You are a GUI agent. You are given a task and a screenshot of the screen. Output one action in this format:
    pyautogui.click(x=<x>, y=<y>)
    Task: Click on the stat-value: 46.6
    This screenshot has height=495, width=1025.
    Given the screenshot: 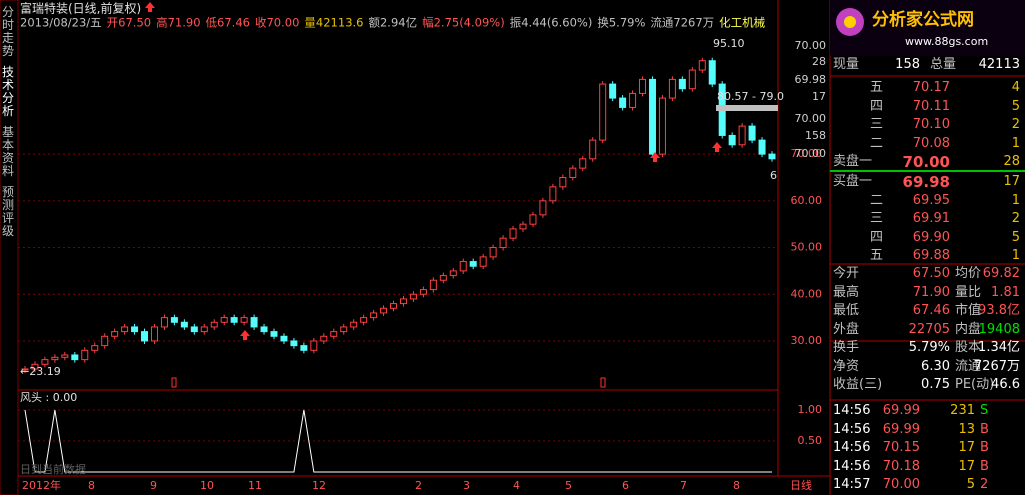 What is the action you would take?
    pyautogui.click(x=1005, y=384)
    